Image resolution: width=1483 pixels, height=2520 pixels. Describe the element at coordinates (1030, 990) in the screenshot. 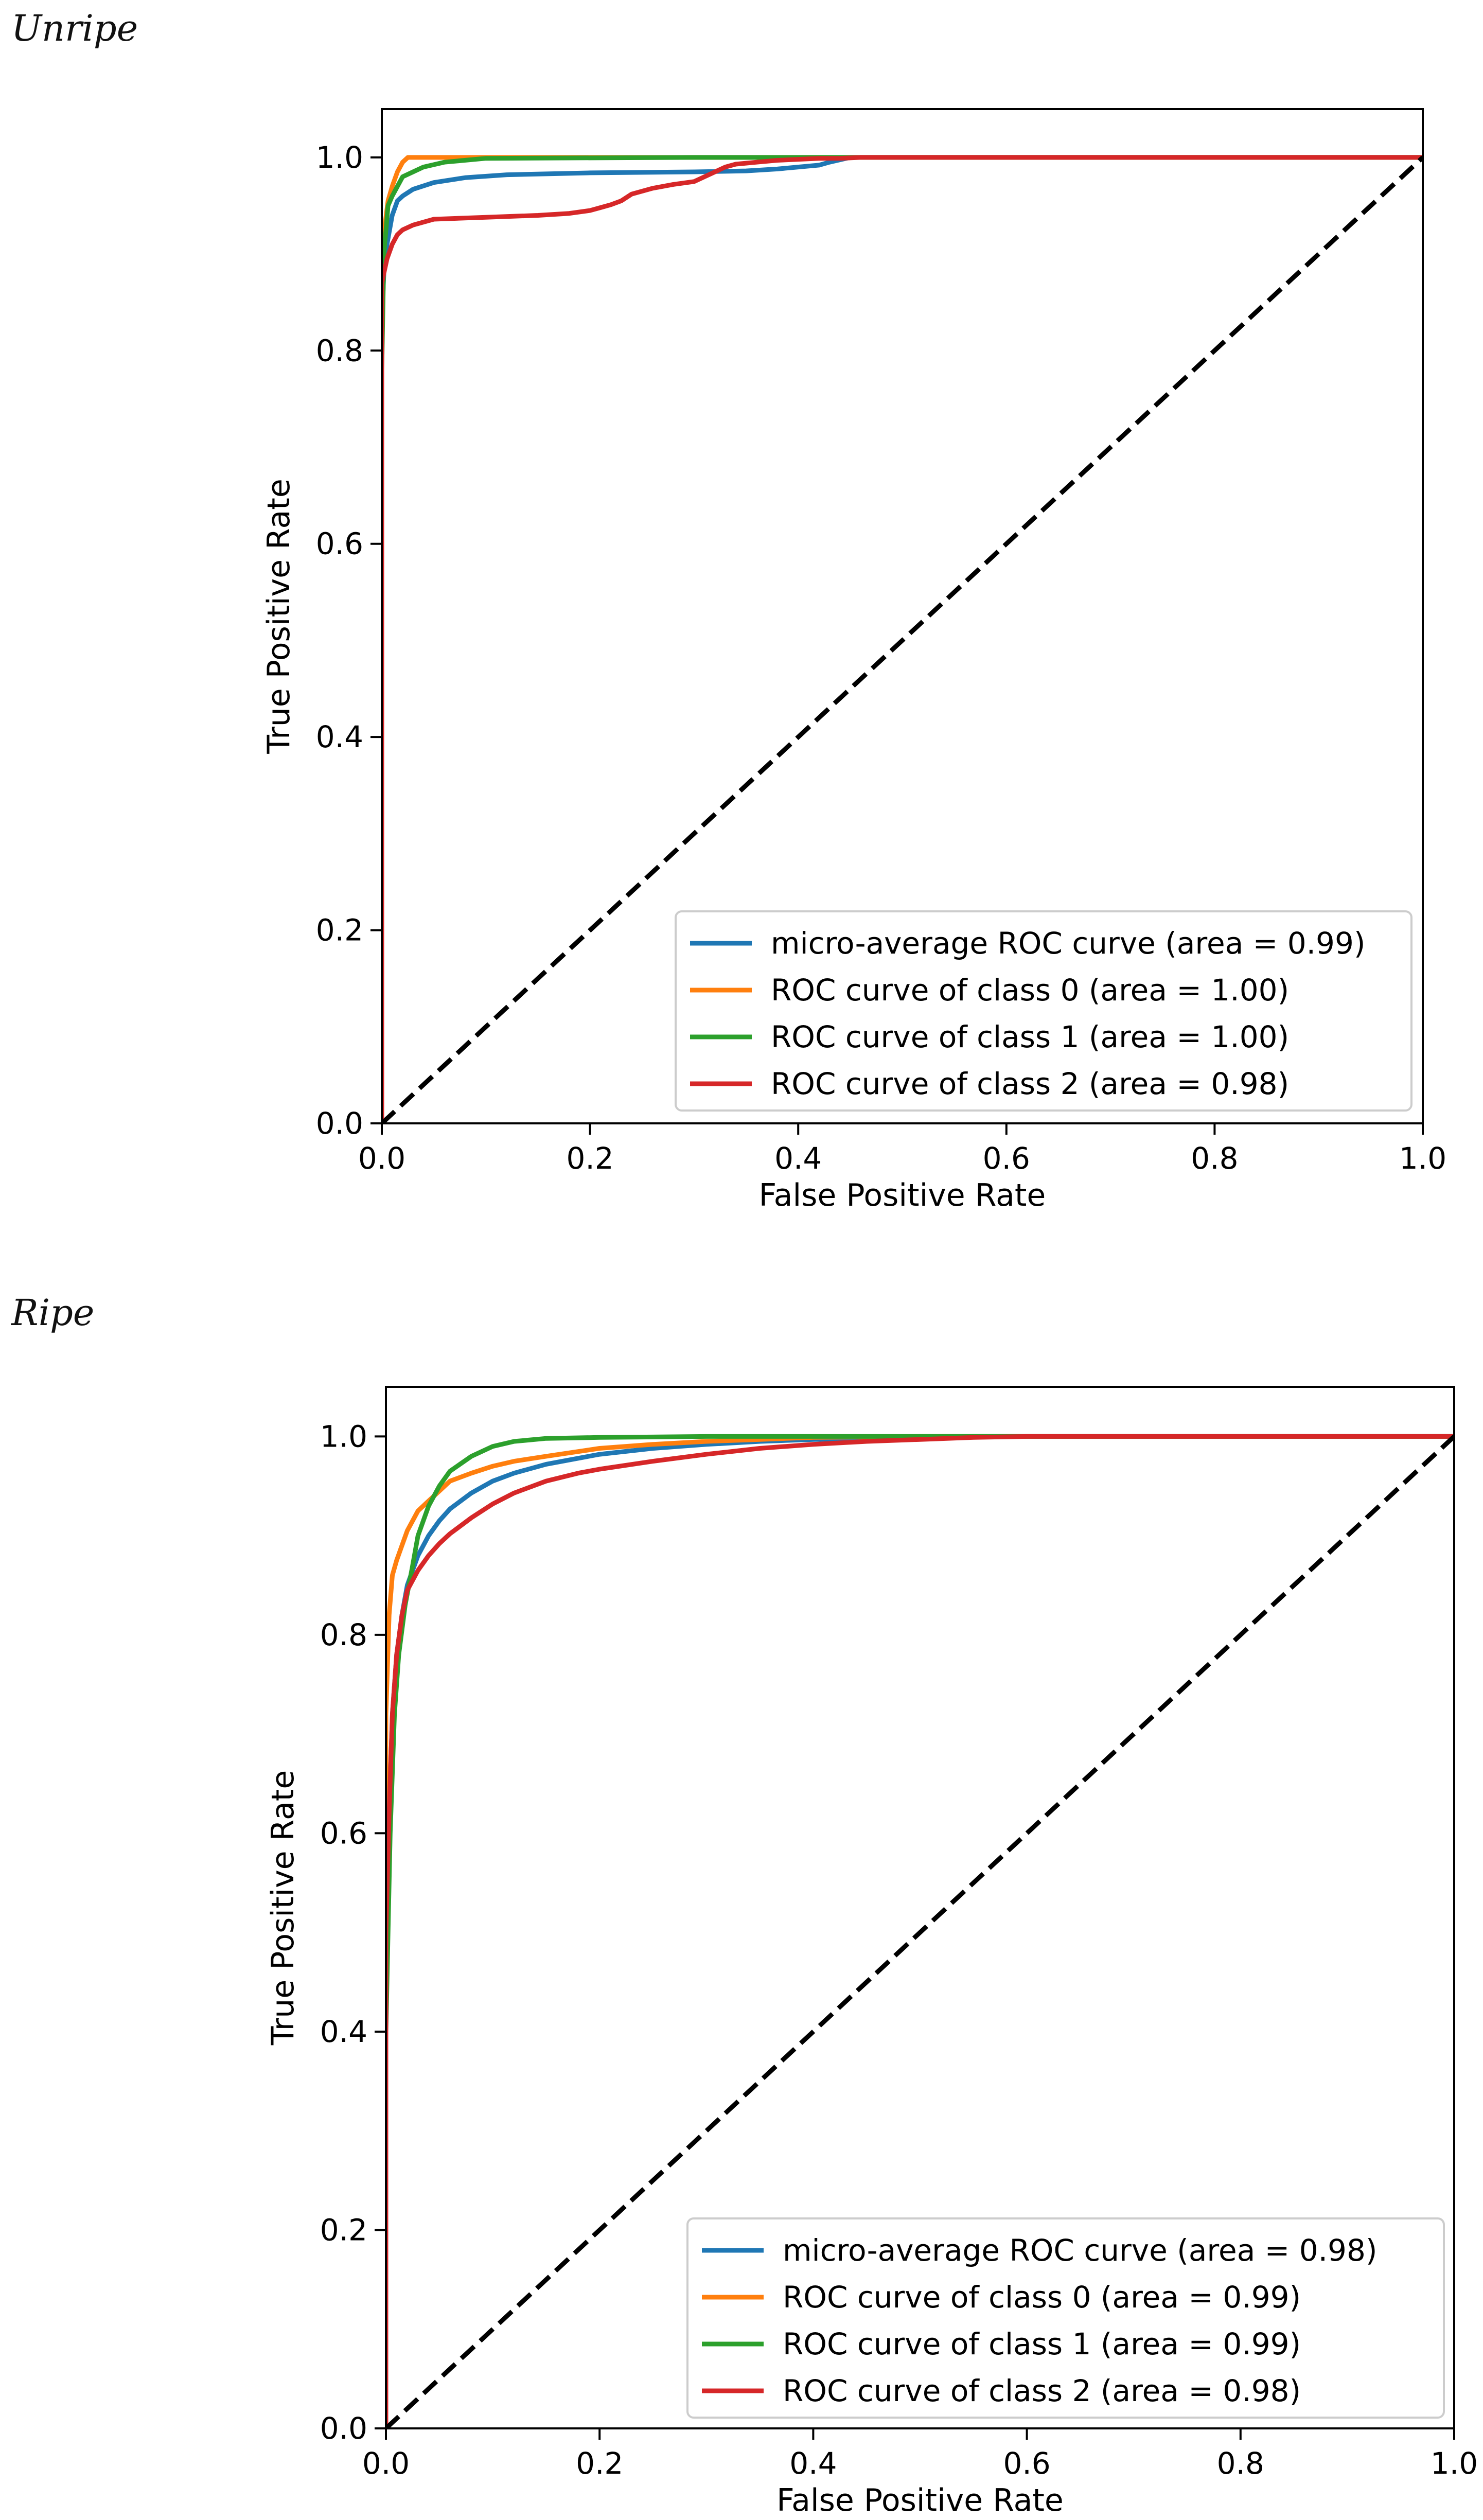

I see `legend-entry-label: ROC curve of class 0 (area = 1.00)` at that location.